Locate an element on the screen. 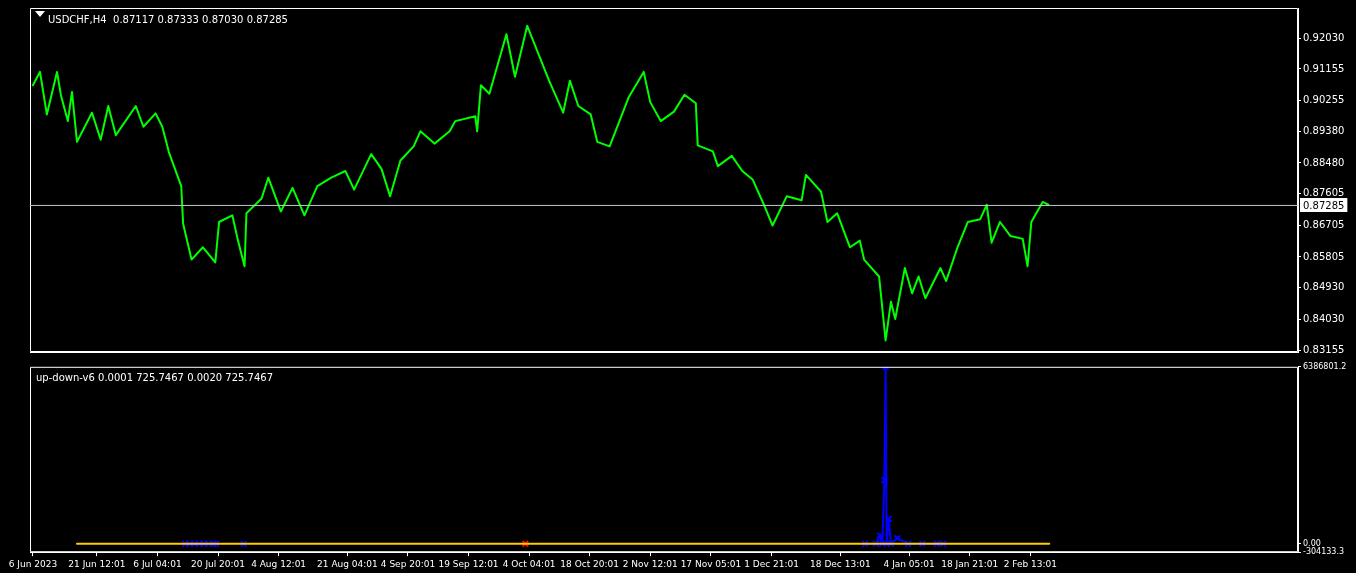  y-tick-label: 0.87605 is located at coordinates (1324, 193).